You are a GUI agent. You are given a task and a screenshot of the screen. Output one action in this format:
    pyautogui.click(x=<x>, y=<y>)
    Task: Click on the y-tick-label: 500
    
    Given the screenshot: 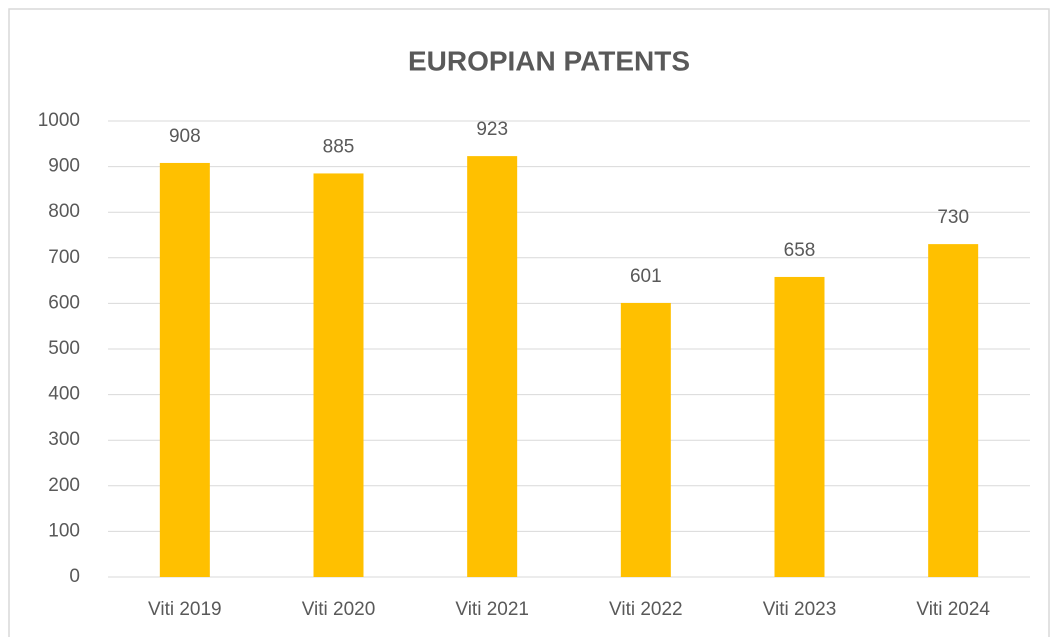 What is the action you would take?
    pyautogui.click(x=64, y=348)
    